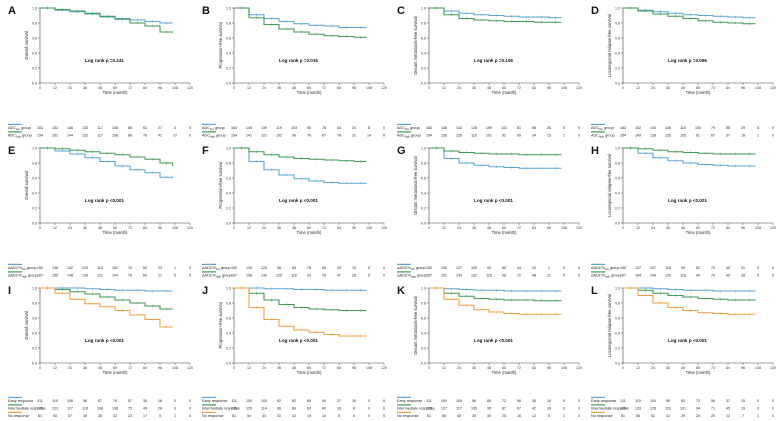 This screenshot has height=421, width=777. What do you see at coordinates (70, 401) in the screenshot?
I see `risk-number: 106` at bounding box center [70, 401].